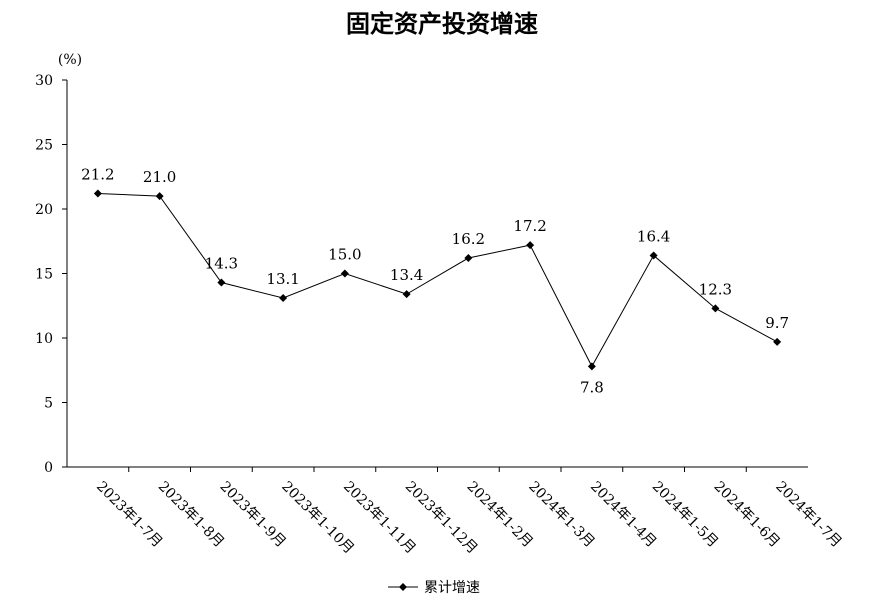 The height and width of the screenshot is (608, 885). What do you see at coordinates (159, 177) in the screenshot?
I see `data-label: 21.0` at bounding box center [159, 177].